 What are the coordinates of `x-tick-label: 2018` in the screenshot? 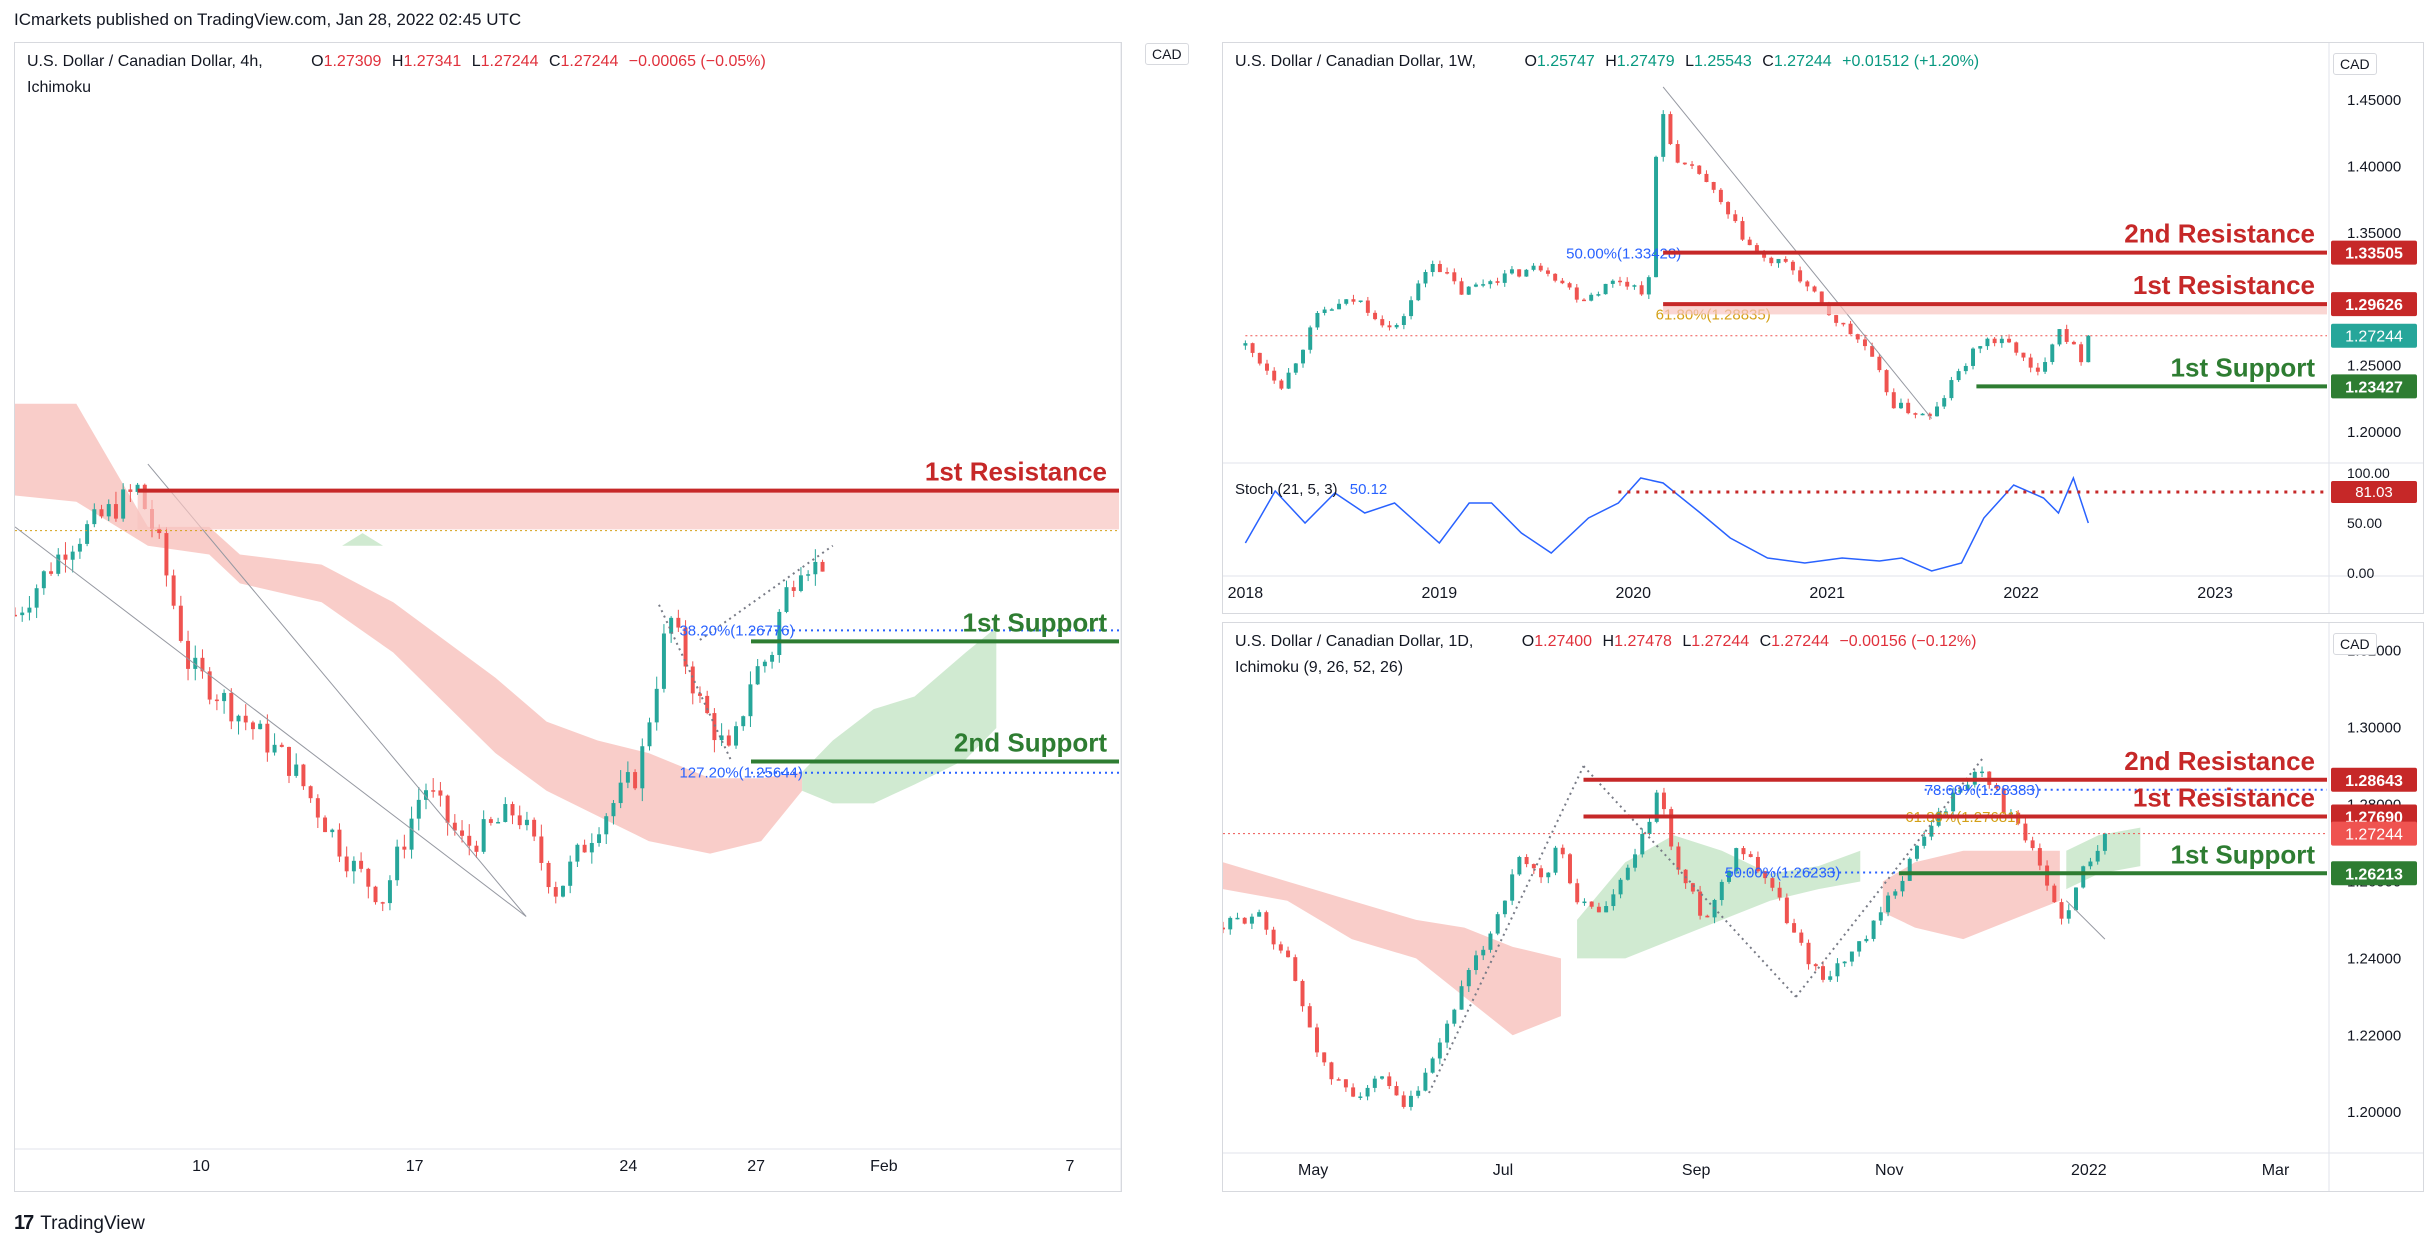 It's located at (1246, 593).